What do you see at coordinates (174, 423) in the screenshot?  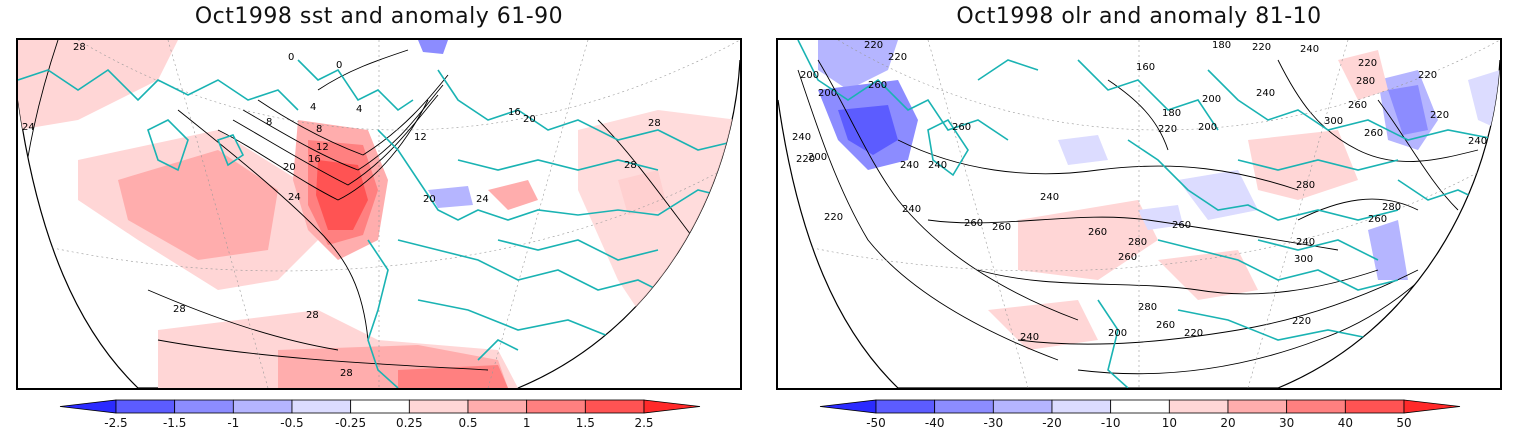 I see `sst-colorbar-tick-label: -1.5` at bounding box center [174, 423].